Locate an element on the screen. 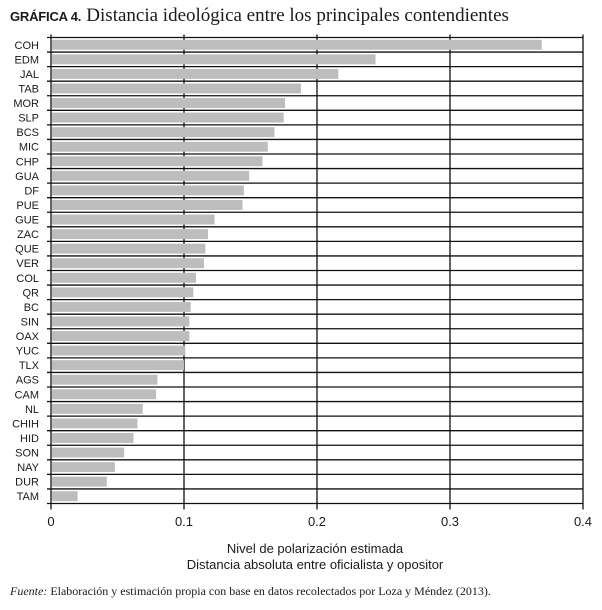 Image resolution: width=602 pixels, height=610 pixels. category-label: JAL is located at coordinates (29, 75).